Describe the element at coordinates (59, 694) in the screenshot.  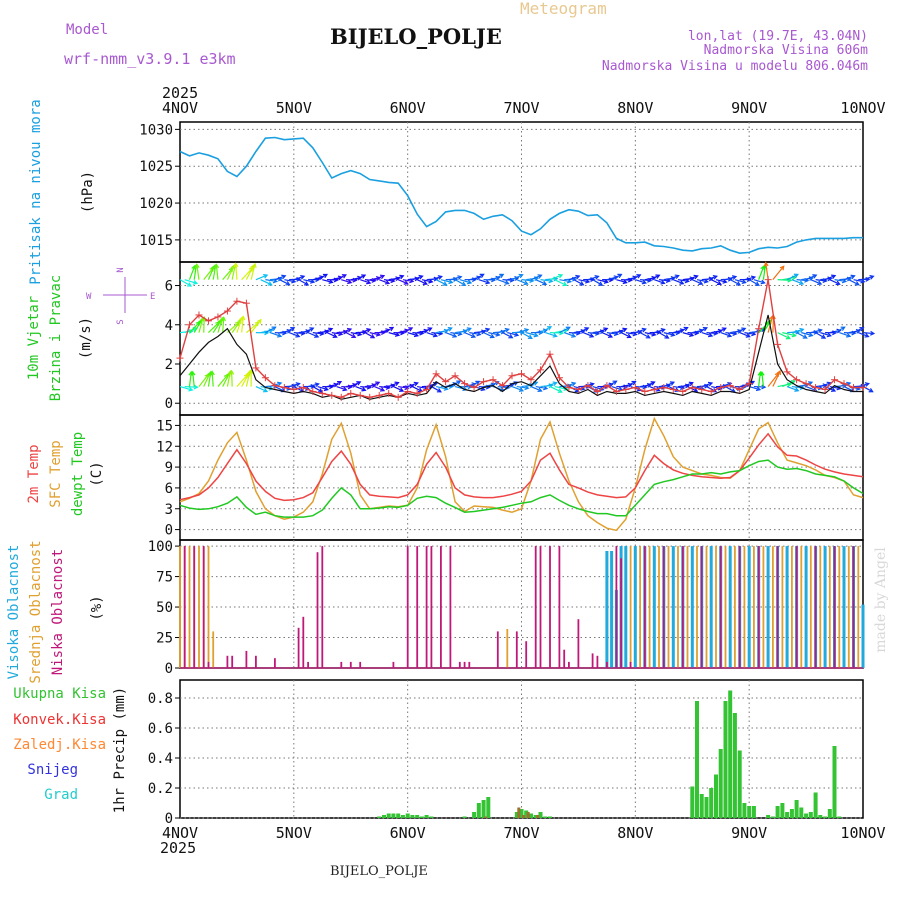
I see `precip-legend-item: Ukupna Kisa` at that location.